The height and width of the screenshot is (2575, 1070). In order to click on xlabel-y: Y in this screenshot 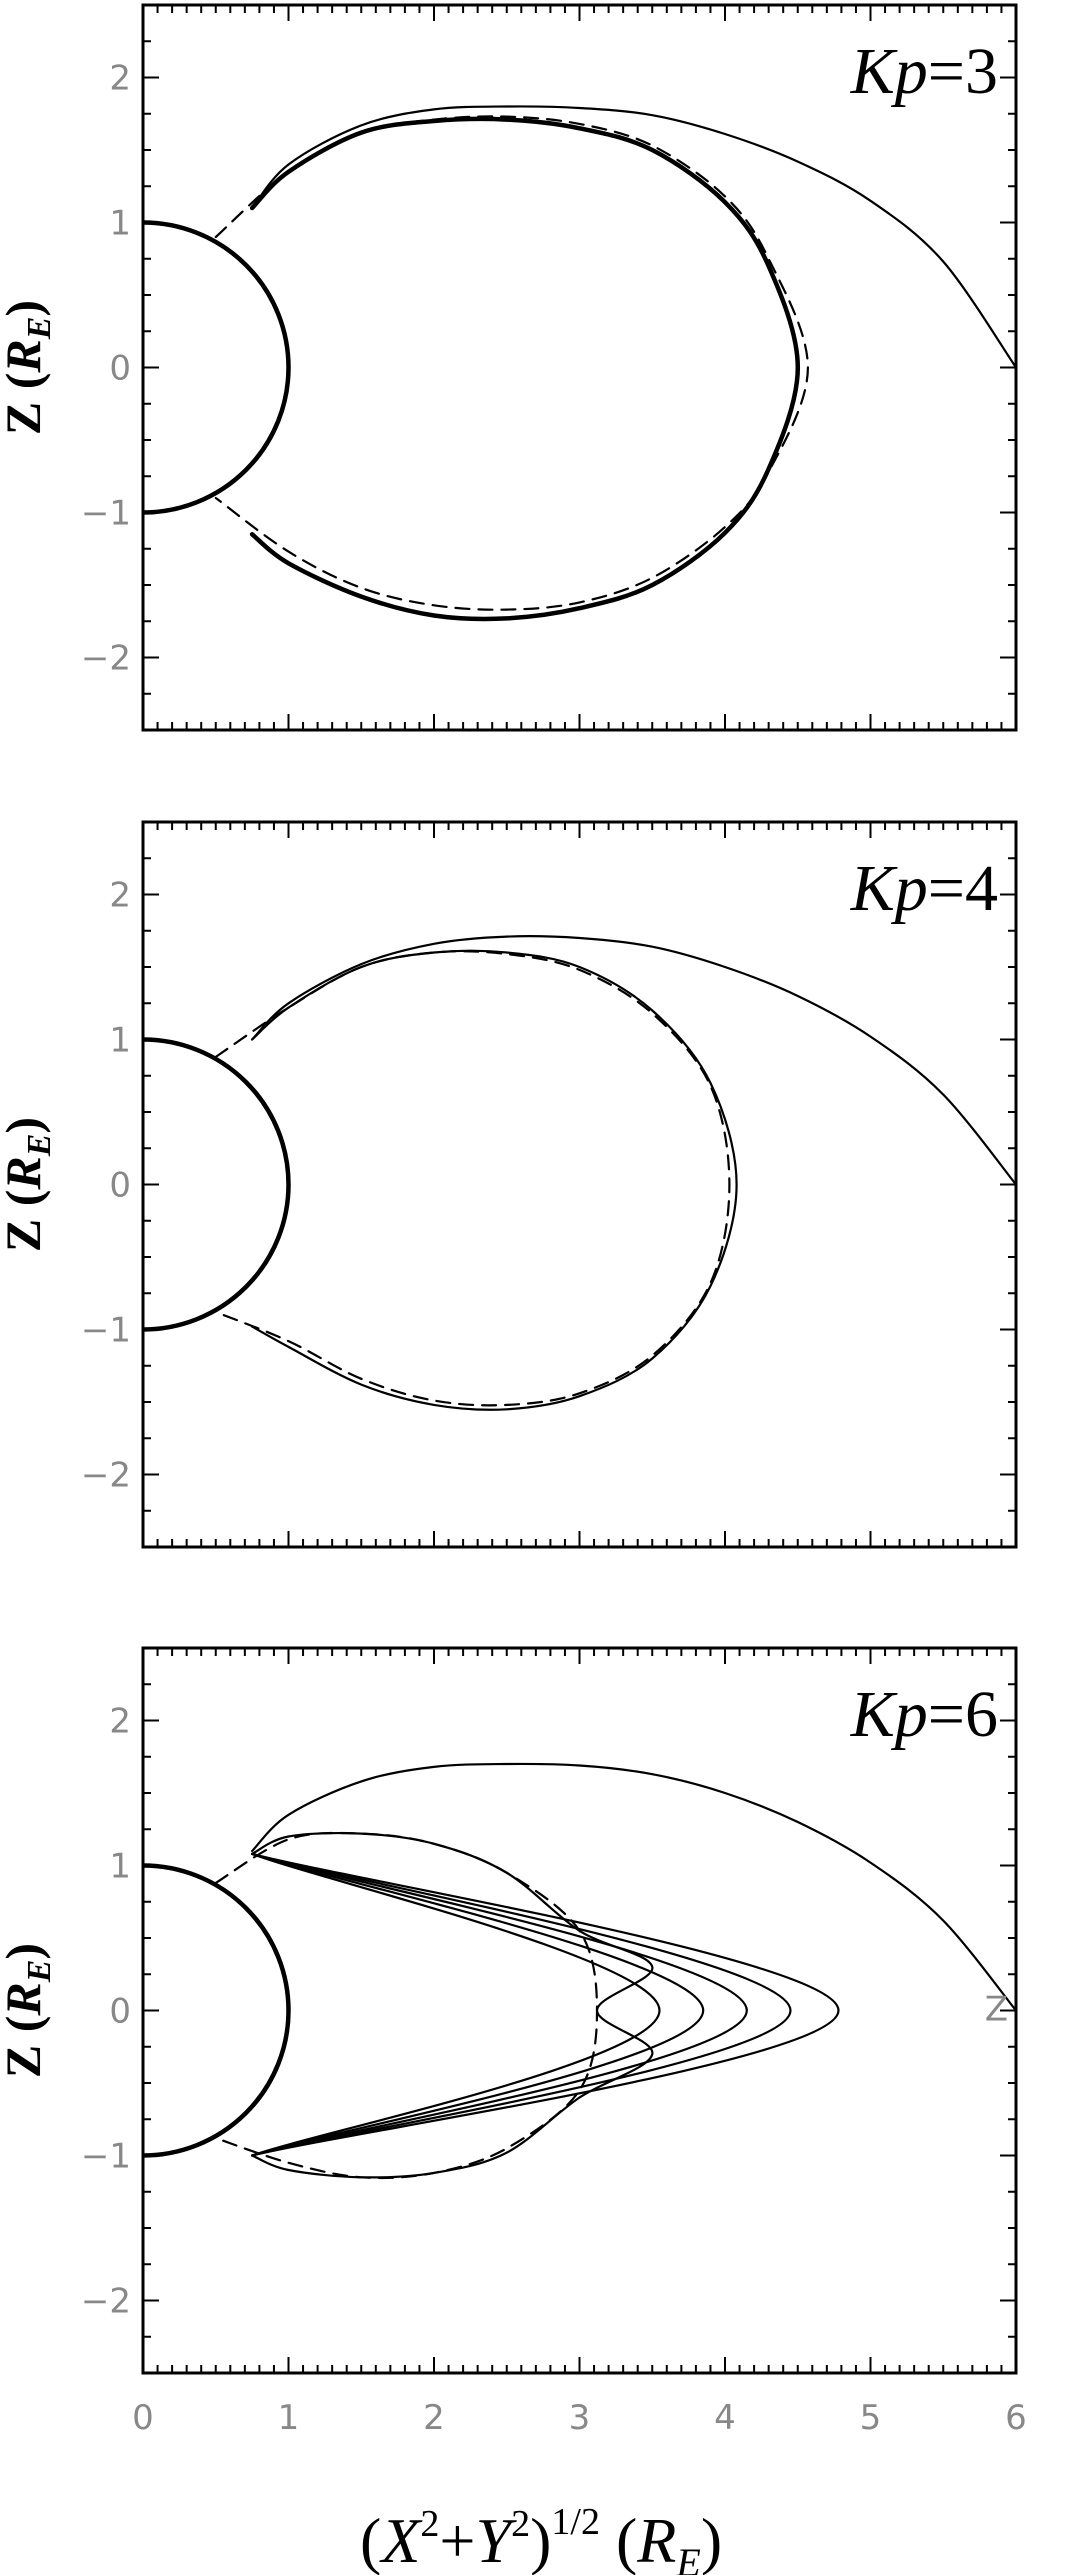, I will do `click(497, 2540)`.